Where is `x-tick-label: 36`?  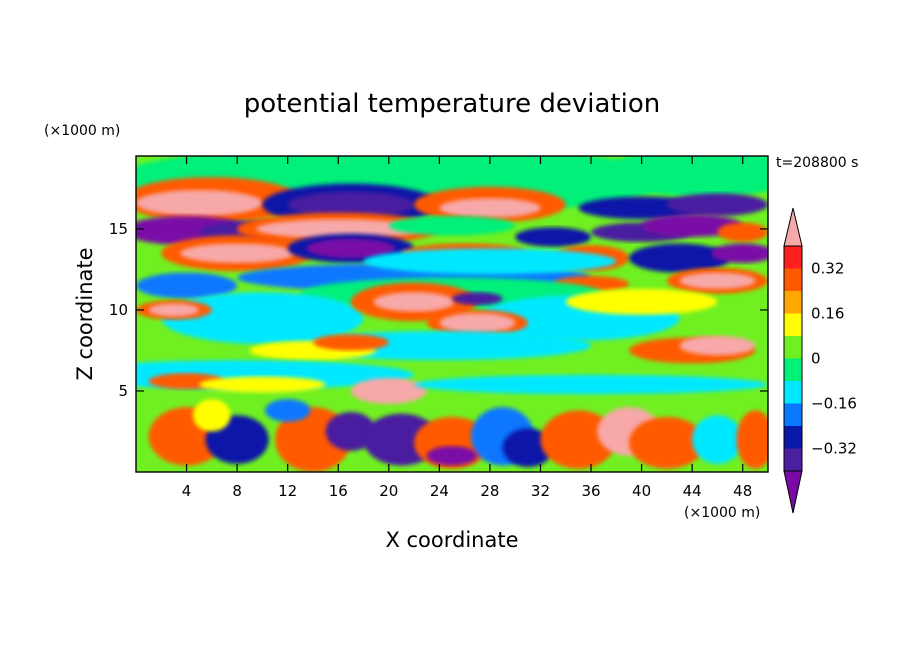
x-tick-label: 36 is located at coordinates (590, 491).